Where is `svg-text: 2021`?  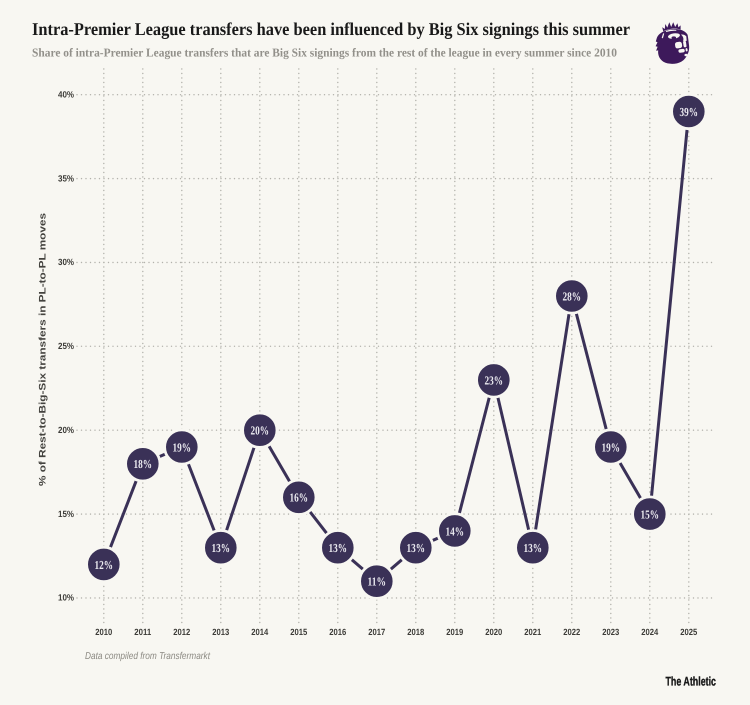
svg-text: 2021 is located at coordinates (532, 632).